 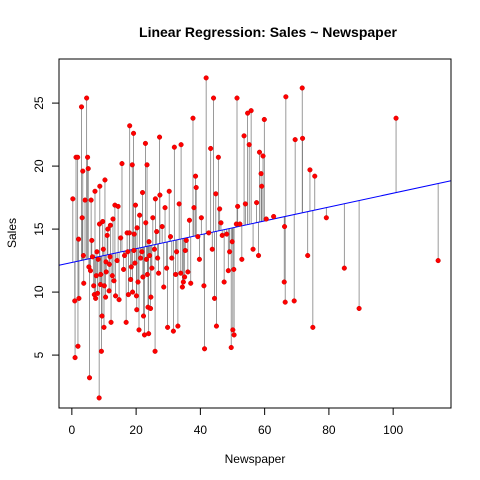 I want to click on regression-line, so click(x=255, y=223).